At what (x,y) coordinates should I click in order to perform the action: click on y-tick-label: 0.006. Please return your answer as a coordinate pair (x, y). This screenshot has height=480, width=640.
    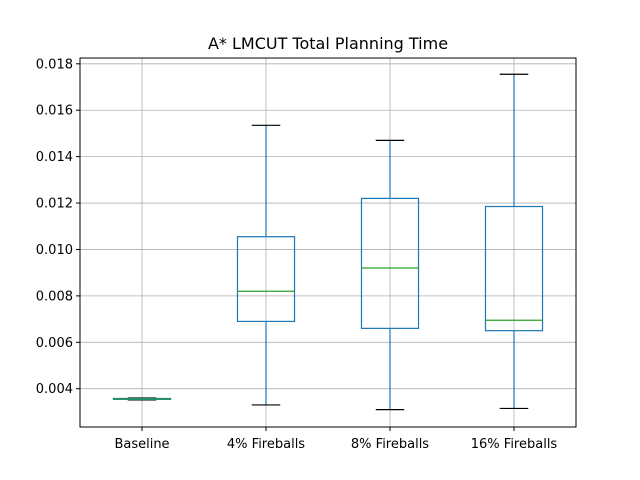
    Looking at the image, I should click on (54, 343).